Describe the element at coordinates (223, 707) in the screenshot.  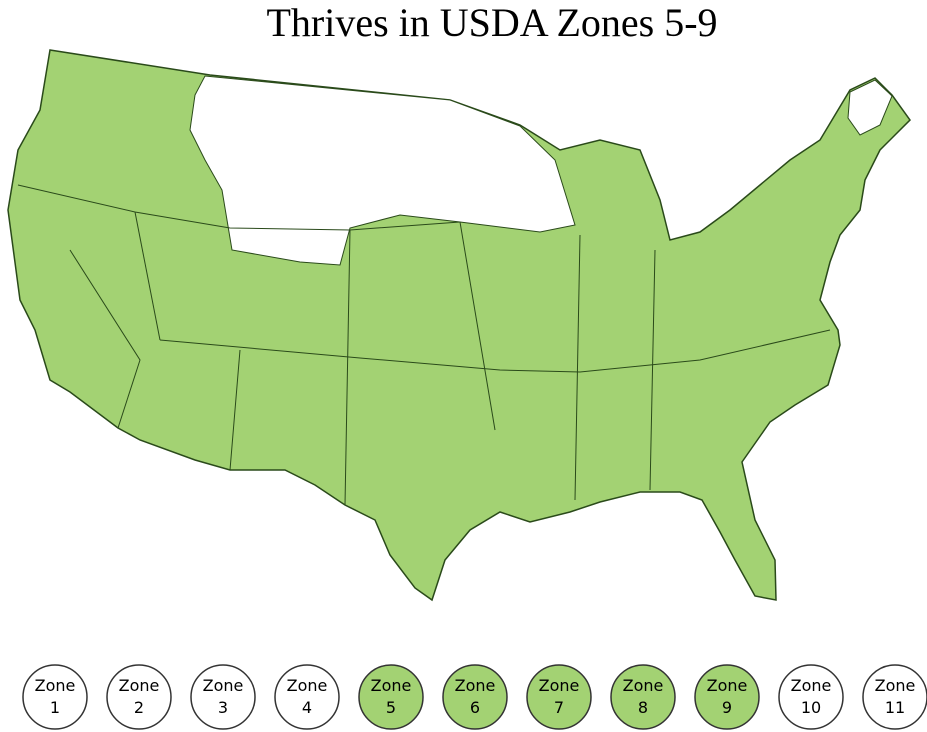
I see `zone-number: 3` at that location.